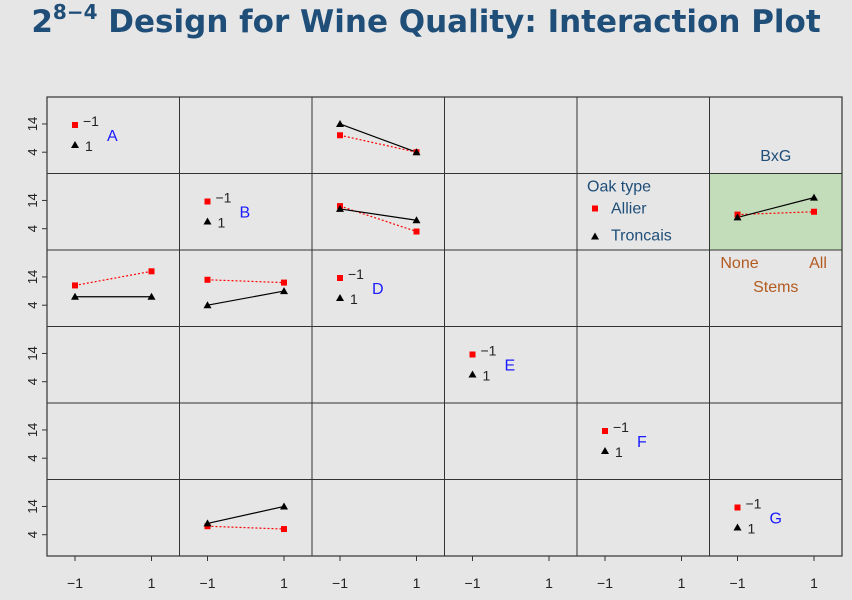 This screenshot has width=852, height=600. What do you see at coordinates (619, 187) in the screenshot?
I see `legend-title: Oak type` at bounding box center [619, 187].